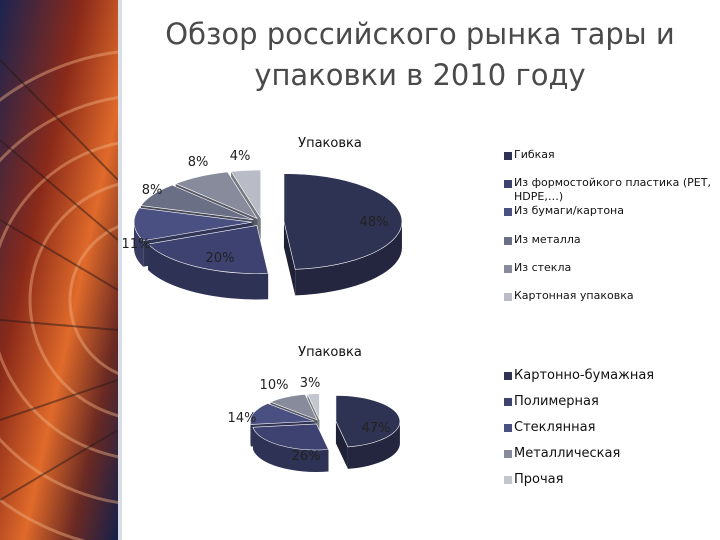 The height and width of the screenshot is (540, 720). I want to click on chart2-legend-item-1: Полимерная, so click(551, 402).